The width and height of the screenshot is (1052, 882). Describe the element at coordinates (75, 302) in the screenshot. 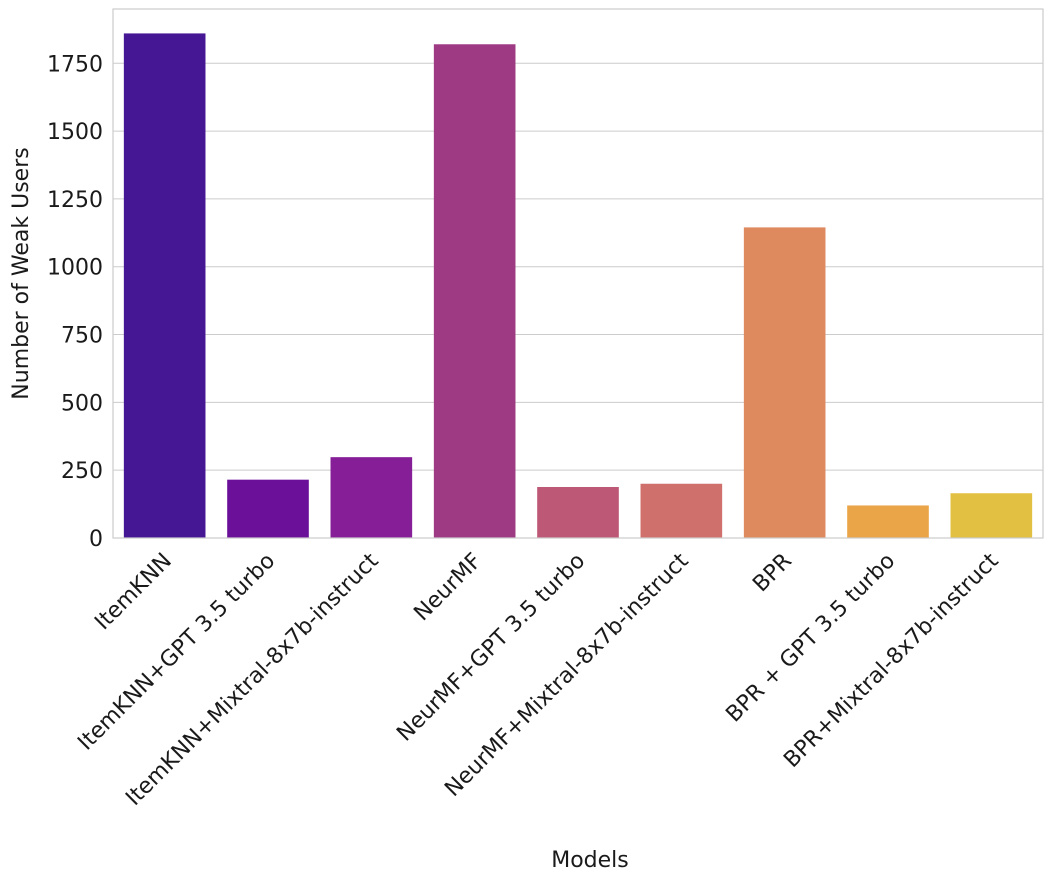

I see `y-tick-labels: 0 250 500 750 1000 1250 1500 1750` at that location.